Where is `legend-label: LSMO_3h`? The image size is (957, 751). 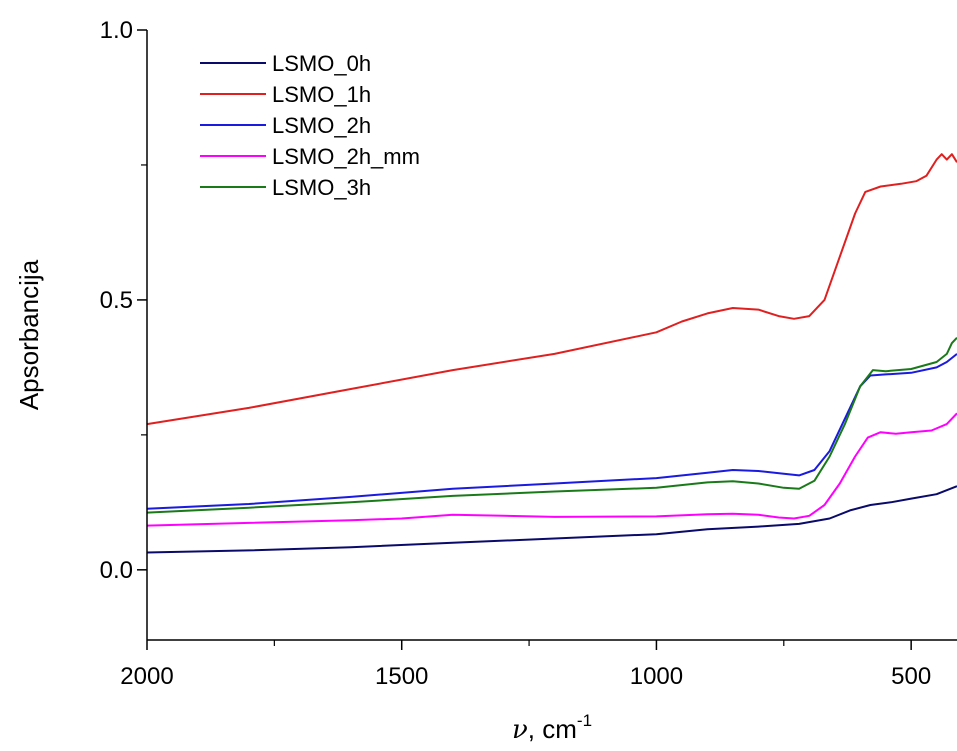
legend-label: LSMO_3h is located at coordinates (321, 187).